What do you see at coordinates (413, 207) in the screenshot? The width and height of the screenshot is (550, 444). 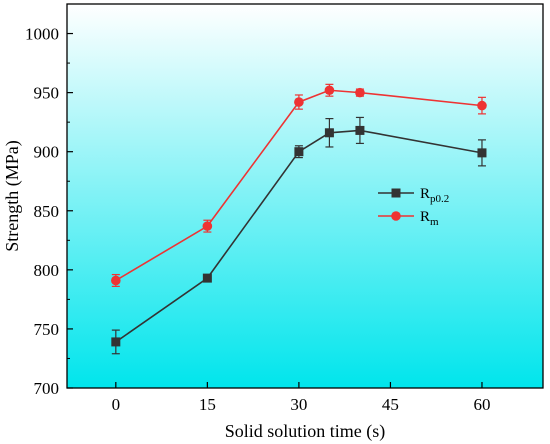 I see `legend: Rp0.2 Rm` at bounding box center [413, 207].